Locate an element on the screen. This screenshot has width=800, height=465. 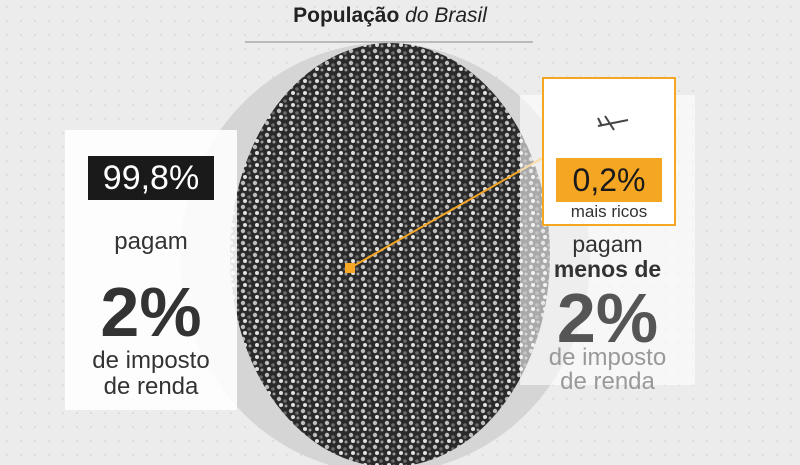
jet-icon is located at coordinates (613, 123).